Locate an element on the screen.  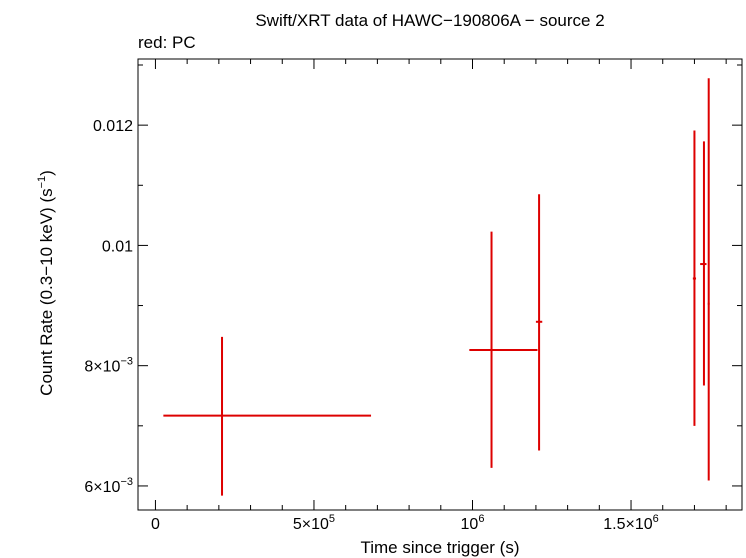
y-axis-label-exponent: −1 is located at coordinates (42, 182).